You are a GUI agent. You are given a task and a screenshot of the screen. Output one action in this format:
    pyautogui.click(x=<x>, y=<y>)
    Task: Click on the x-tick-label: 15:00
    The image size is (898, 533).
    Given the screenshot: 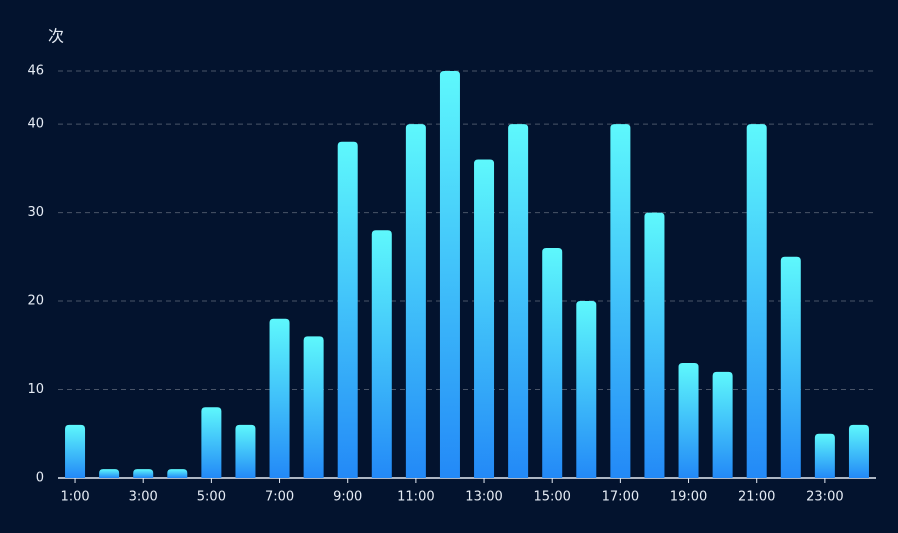 What is the action you would take?
    pyautogui.click(x=551, y=497)
    